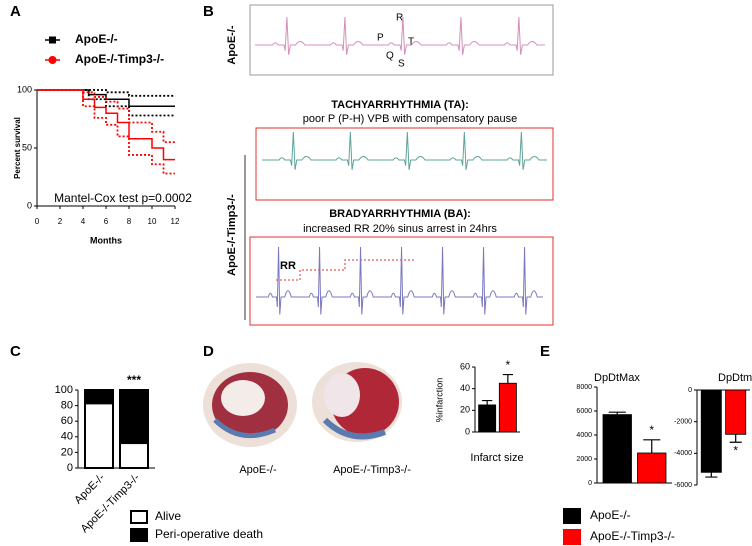 Image resolution: width=752 pixels, height=546 pixels. I want to click on panel-letter: E, so click(545, 351).